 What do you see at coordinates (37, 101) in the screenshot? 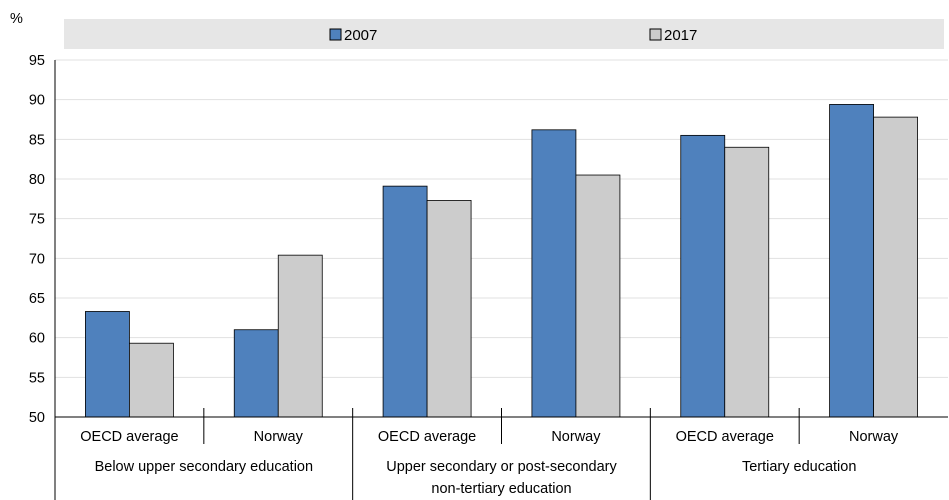
I see `y-tick-label: 90` at bounding box center [37, 101].